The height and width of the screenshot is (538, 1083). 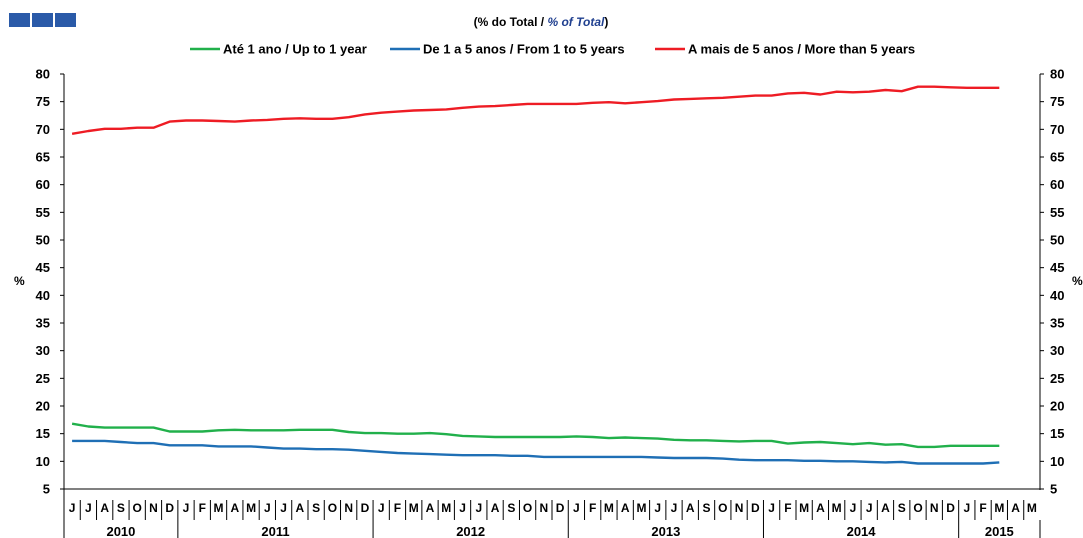 I want to click on y-tick-label-left: 15, so click(x=43, y=433).